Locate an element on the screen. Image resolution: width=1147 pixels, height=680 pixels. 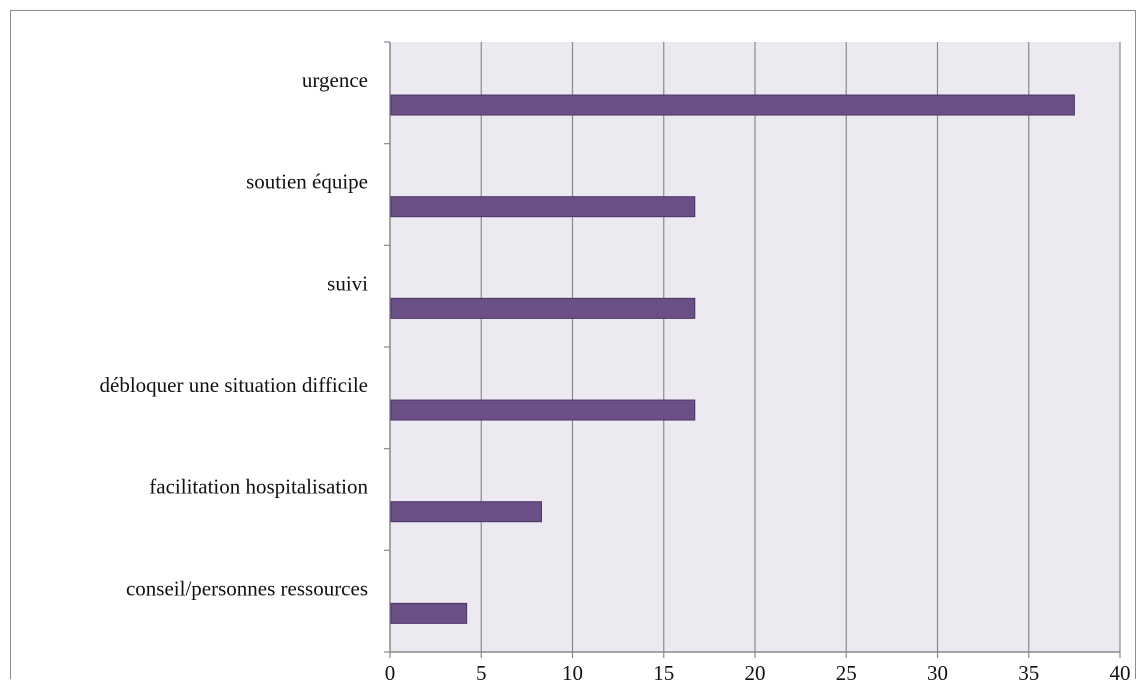
x-tick-label: 30 is located at coordinates (937, 670).